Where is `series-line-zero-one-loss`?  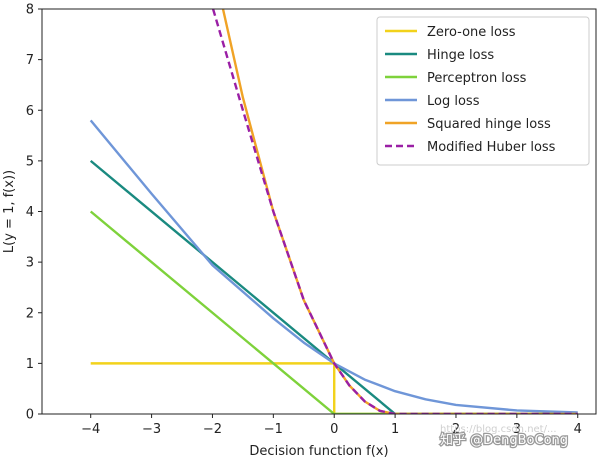
series-line-zero-one-loss is located at coordinates (334, 388).